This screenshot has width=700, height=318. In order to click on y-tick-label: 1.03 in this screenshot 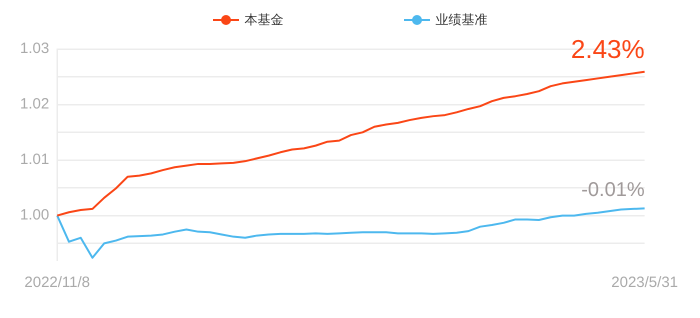, I will do `click(35, 49)`.